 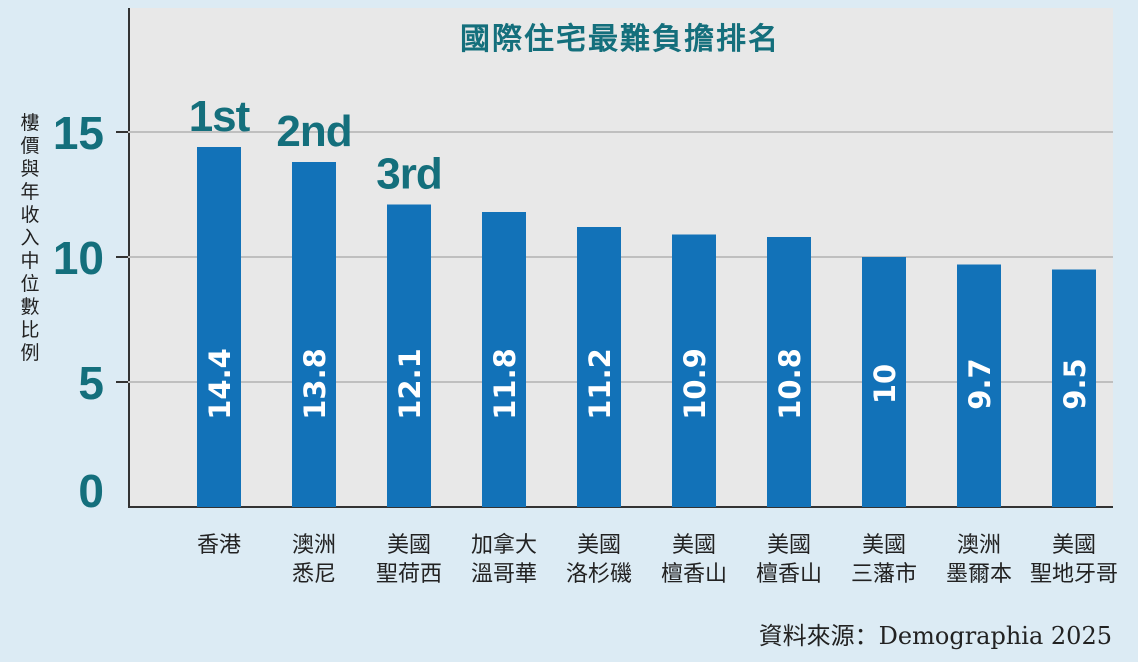 I want to click on x-tick-label: 悉尼, so click(x=314, y=574).